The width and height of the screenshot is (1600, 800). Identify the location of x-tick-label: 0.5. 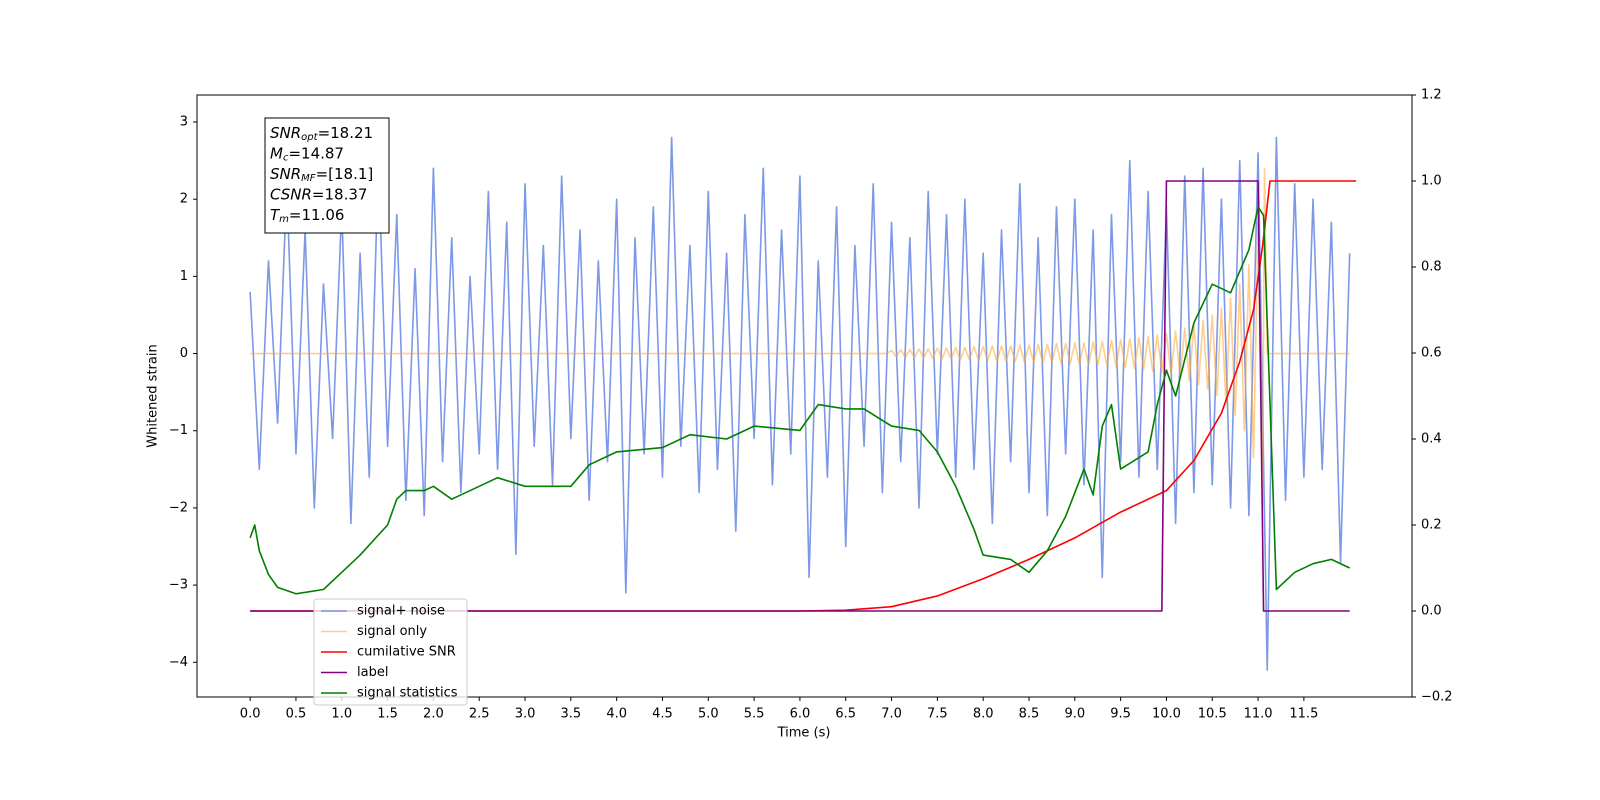
(296, 714).